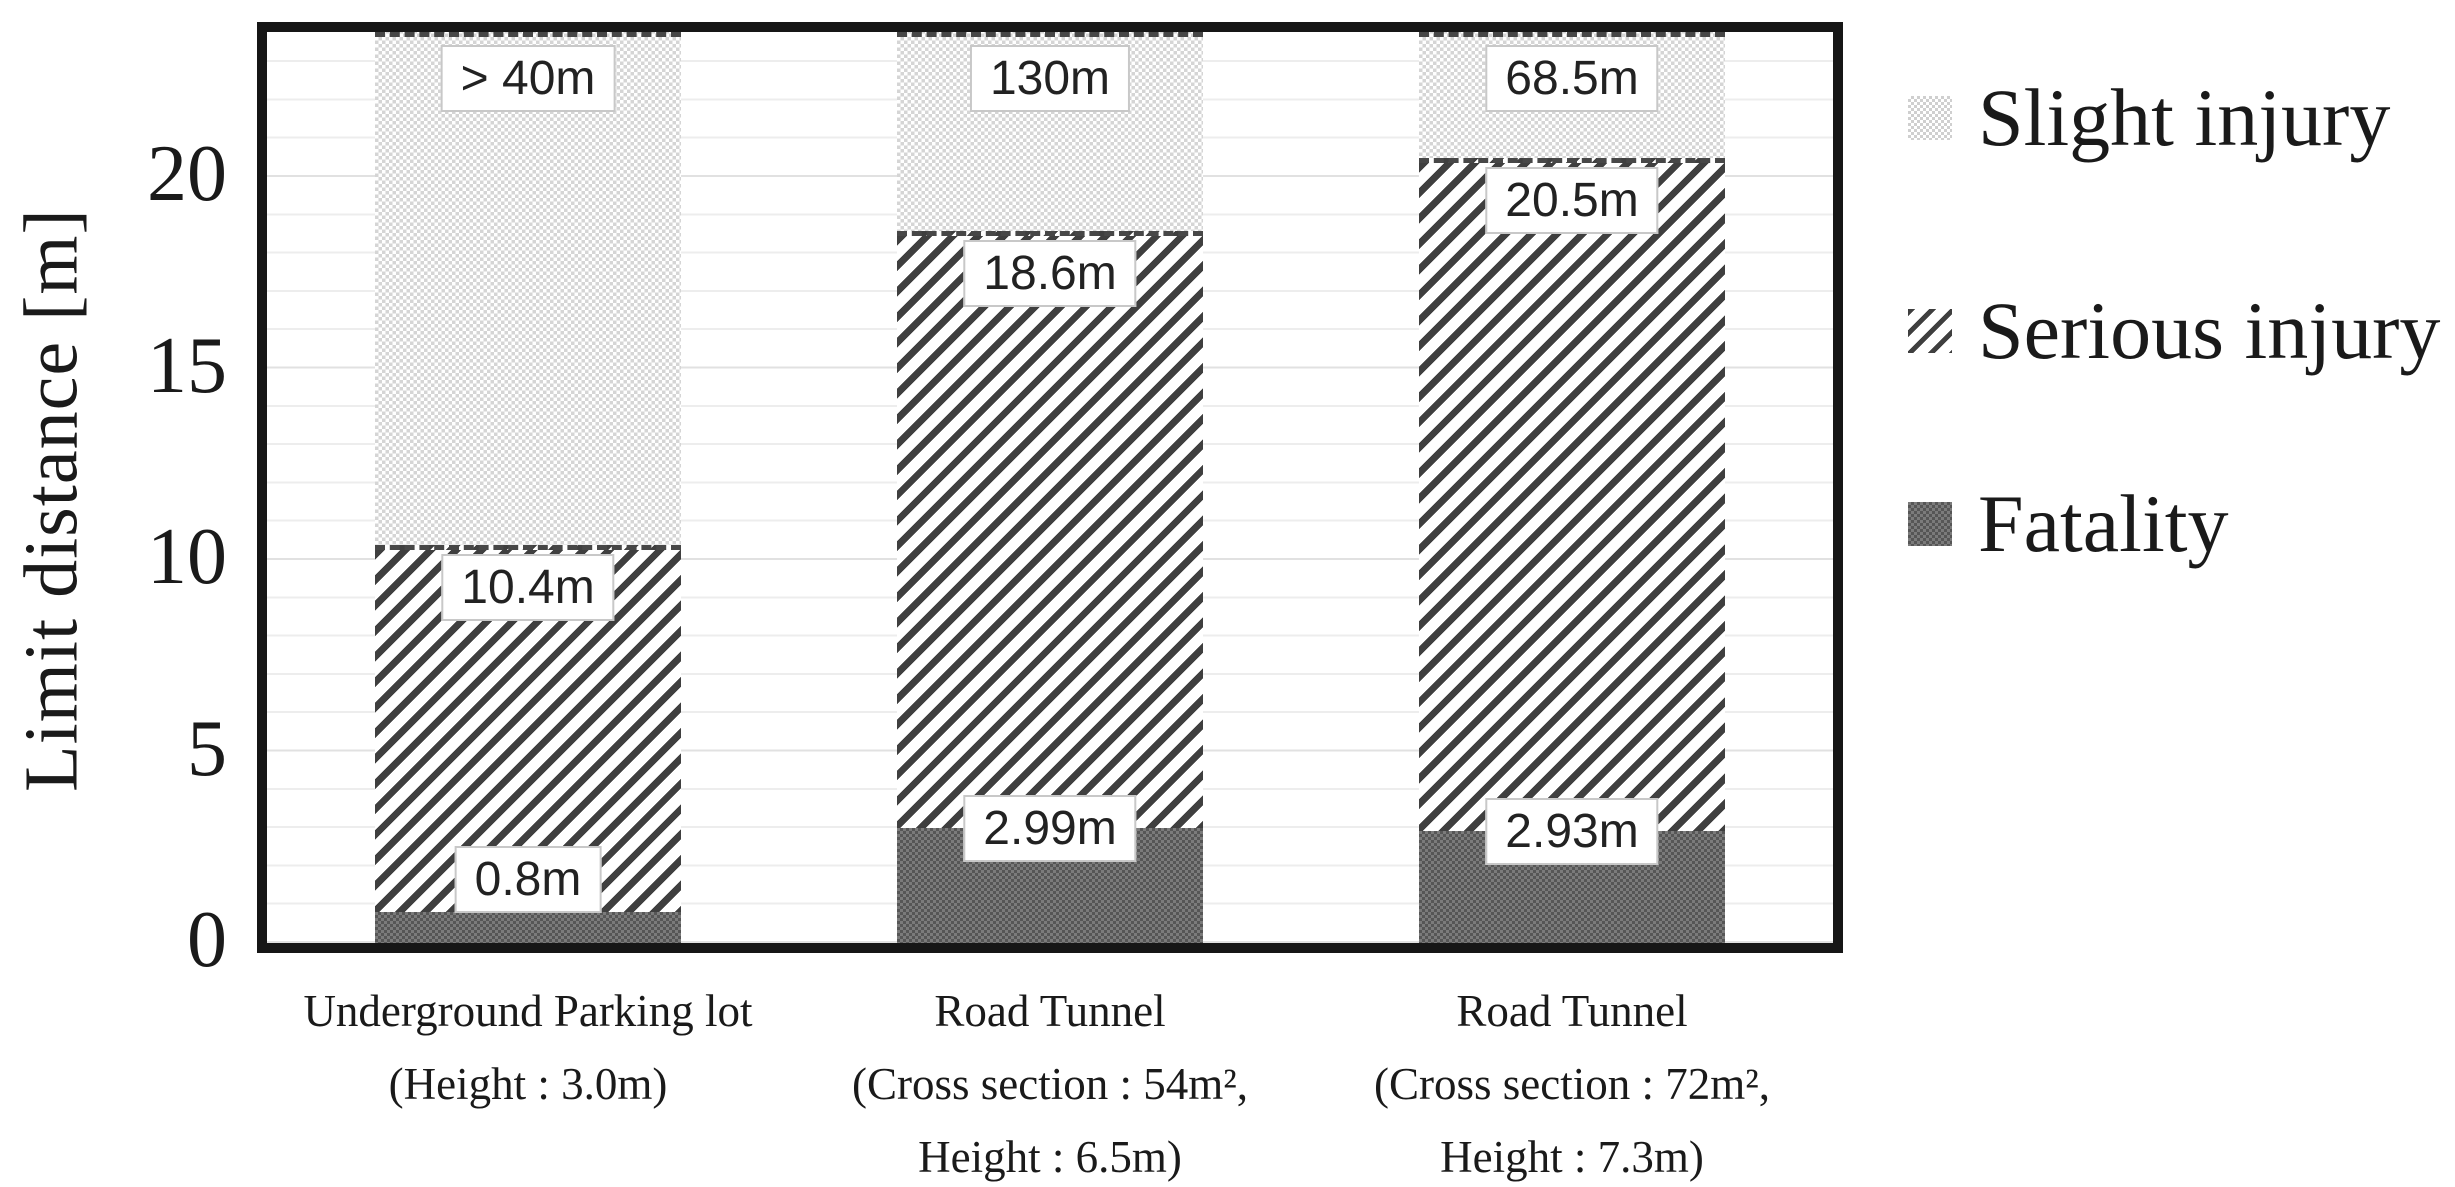  I want to click on y-axis-title: Limit distance [m], so click(51, 500).